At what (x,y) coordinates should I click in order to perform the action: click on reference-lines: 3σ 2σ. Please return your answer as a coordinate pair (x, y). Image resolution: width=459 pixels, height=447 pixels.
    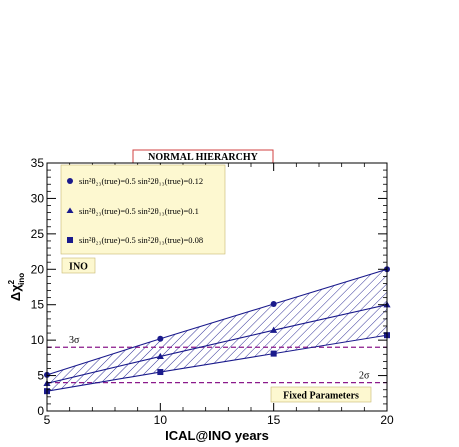
    Looking at the image, I should click on (217, 359).